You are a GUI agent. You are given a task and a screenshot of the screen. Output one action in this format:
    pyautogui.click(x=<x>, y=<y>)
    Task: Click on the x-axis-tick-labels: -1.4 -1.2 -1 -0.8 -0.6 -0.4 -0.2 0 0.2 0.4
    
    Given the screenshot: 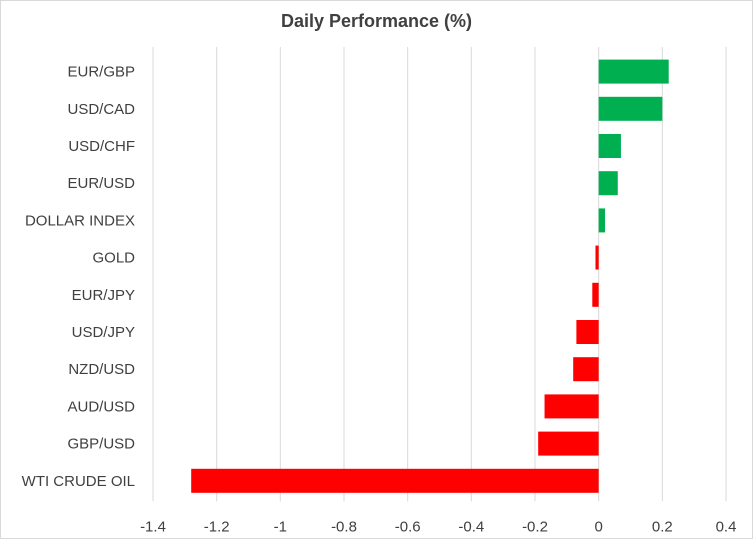 What is the action you would take?
    pyautogui.click(x=438, y=526)
    